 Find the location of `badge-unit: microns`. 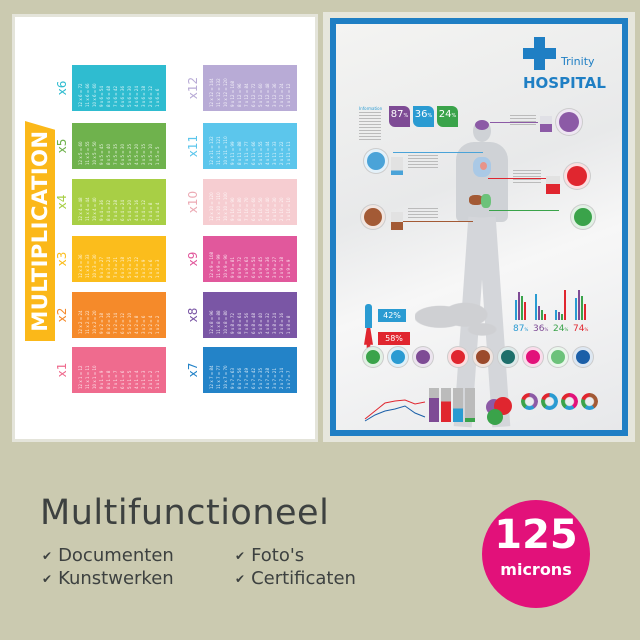

badge-unit: microns is located at coordinates (536, 569).